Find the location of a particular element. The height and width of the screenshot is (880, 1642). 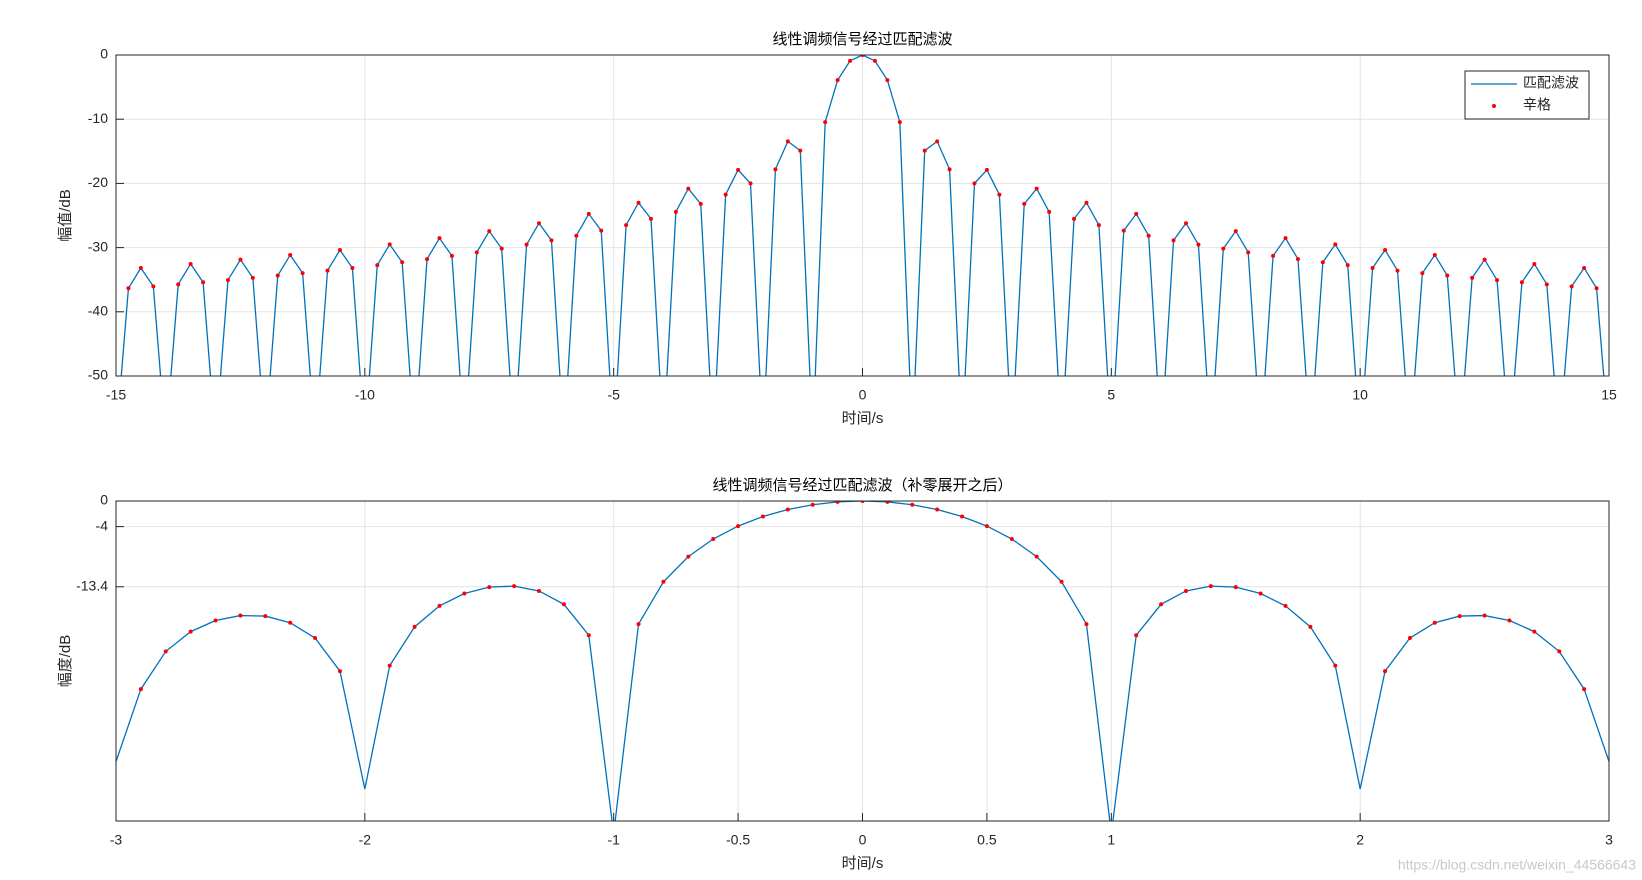

y-tick-label: -20 is located at coordinates (98, 182).